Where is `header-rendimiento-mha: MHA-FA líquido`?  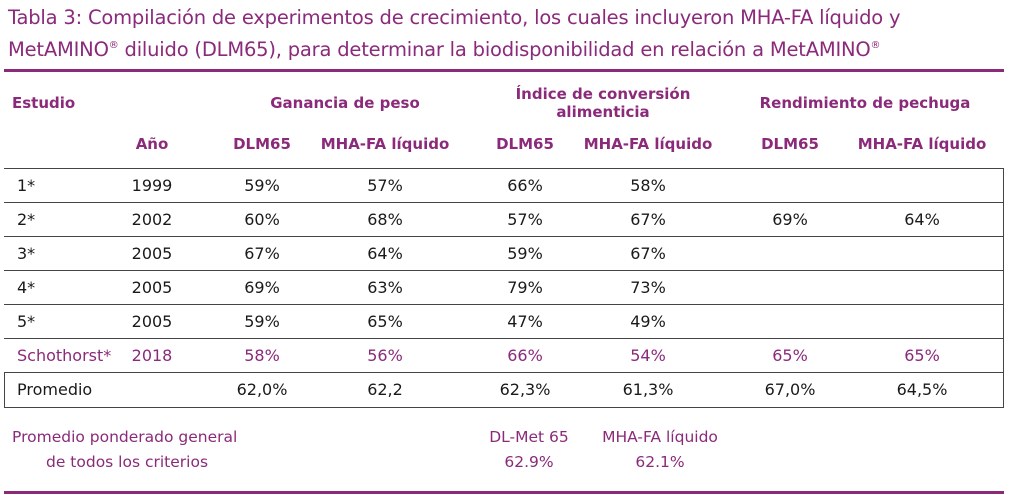 header-rendimiento-mha: MHA-FA líquido is located at coordinates (922, 144).